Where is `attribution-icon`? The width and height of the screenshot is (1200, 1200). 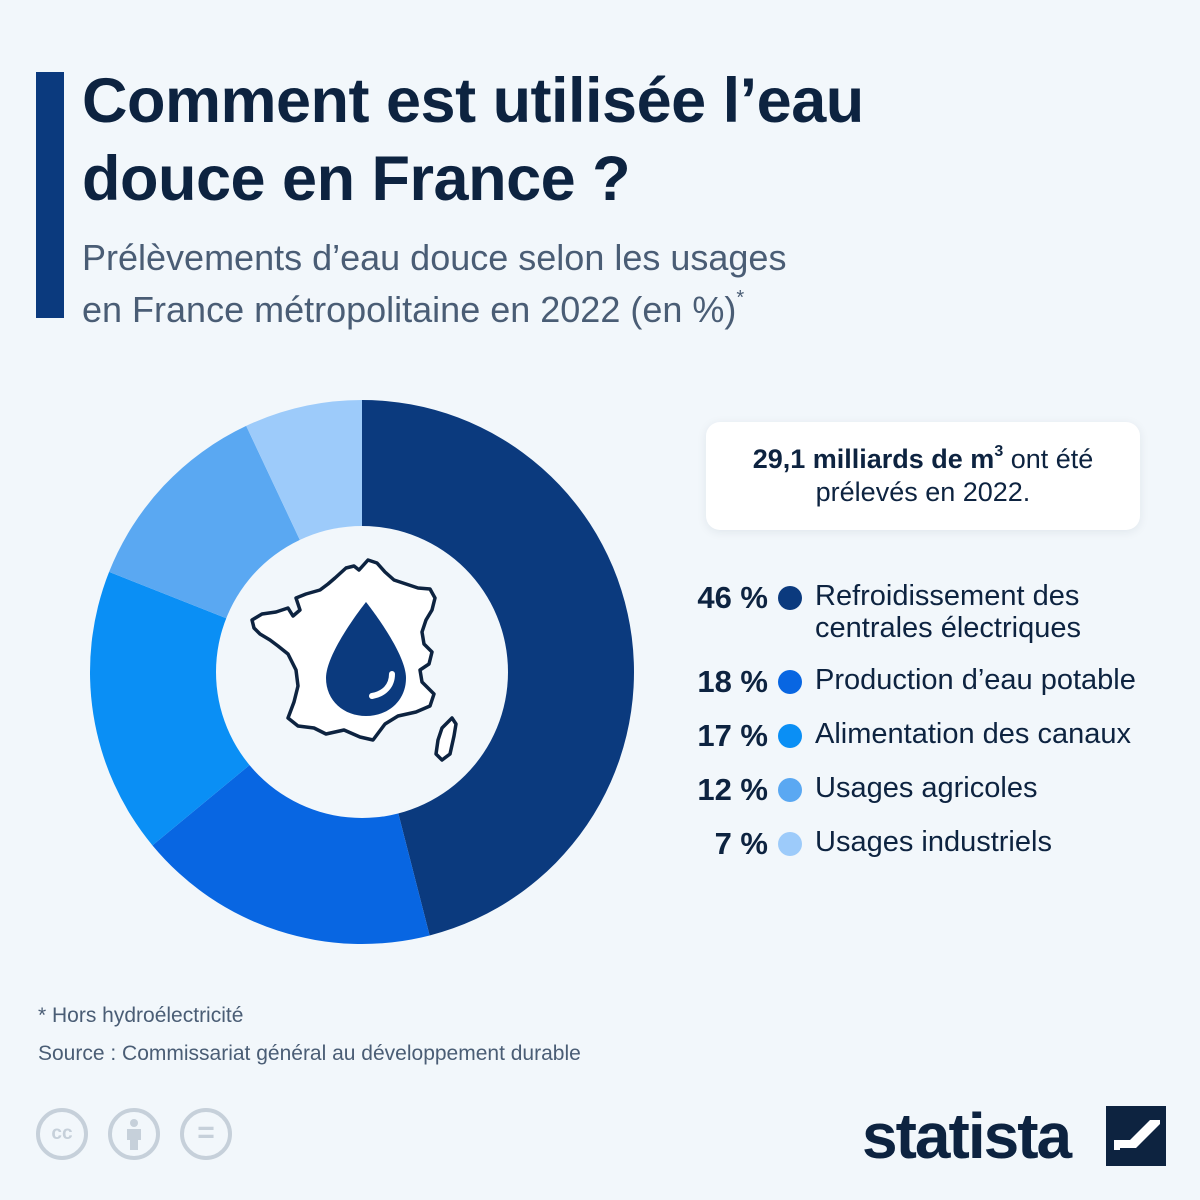
attribution-icon is located at coordinates (134, 1134).